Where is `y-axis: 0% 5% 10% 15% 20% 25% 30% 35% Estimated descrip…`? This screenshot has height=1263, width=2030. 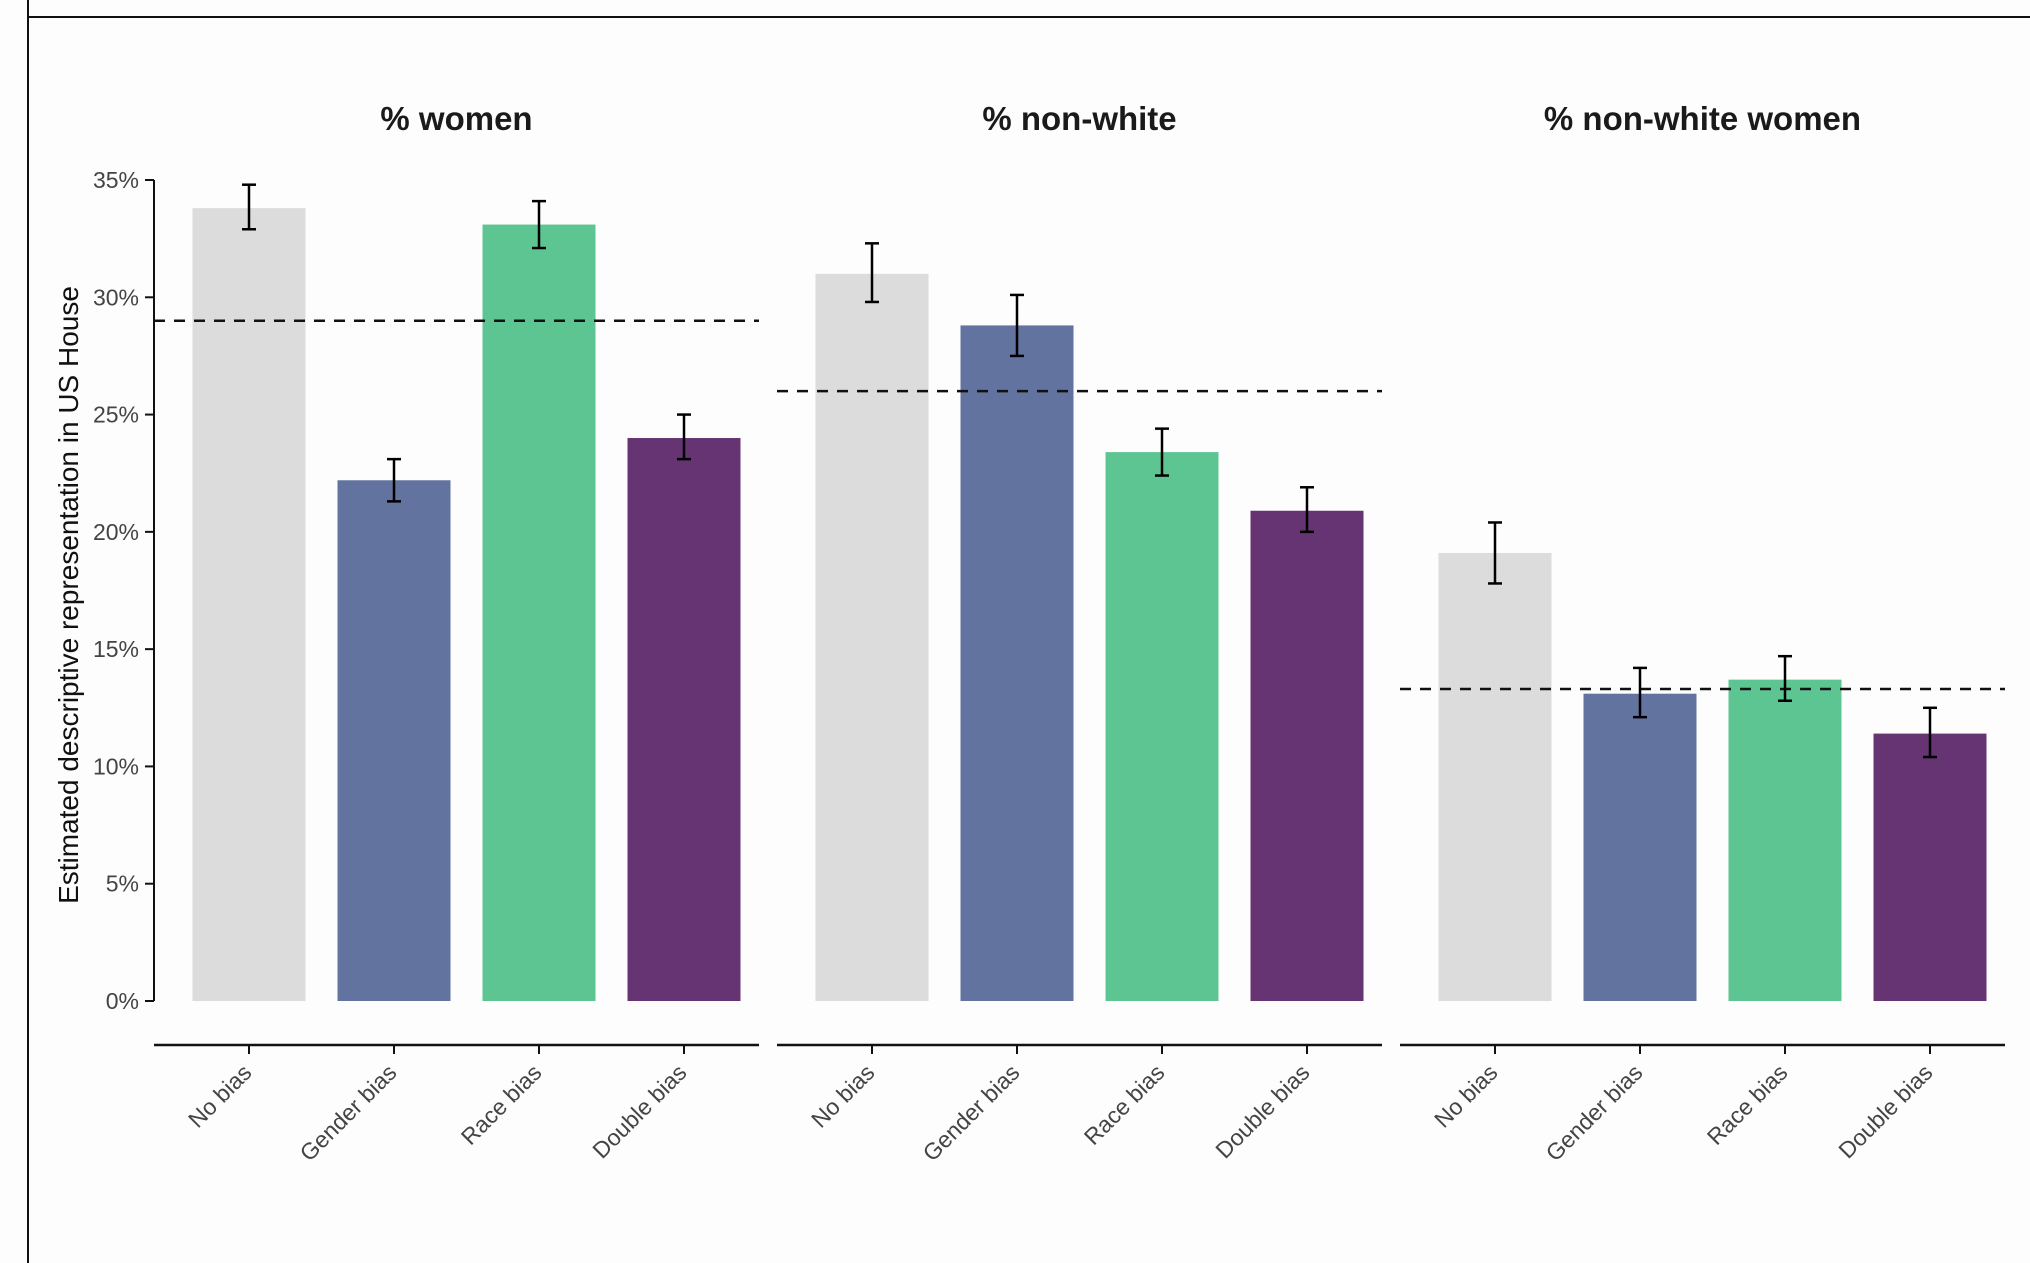 y-axis: 0% 5% 10% 15% 20% 25% 30% 35% Estimated descrip… is located at coordinates (104, 590).